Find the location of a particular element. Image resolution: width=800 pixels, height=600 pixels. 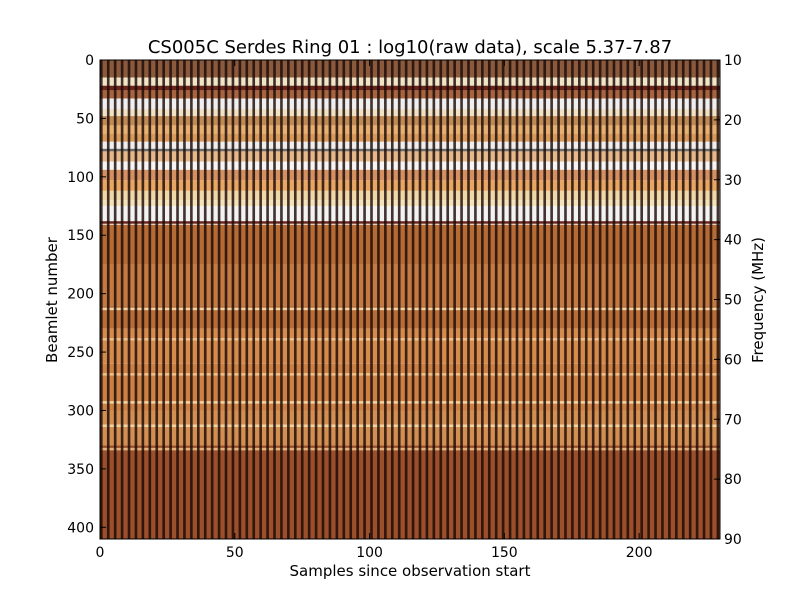

x-tick-label: 0 is located at coordinates (100, 553).